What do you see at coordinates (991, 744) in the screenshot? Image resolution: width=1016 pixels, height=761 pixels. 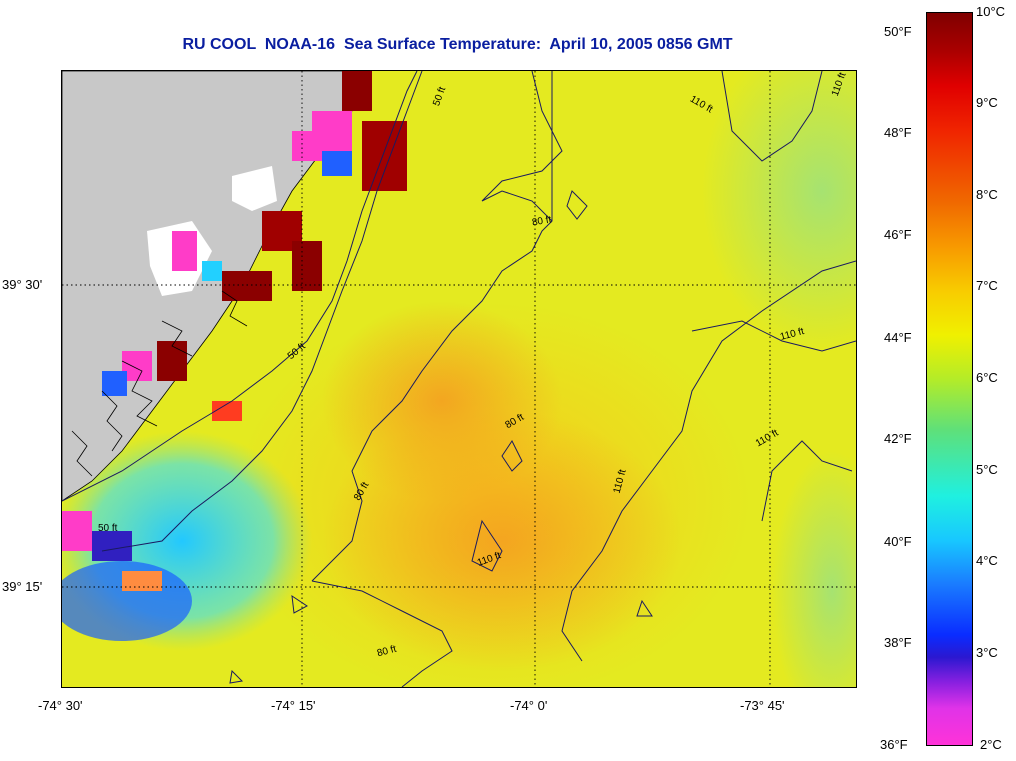 I see `colorbar-label-c: 2°C` at bounding box center [991, 744].